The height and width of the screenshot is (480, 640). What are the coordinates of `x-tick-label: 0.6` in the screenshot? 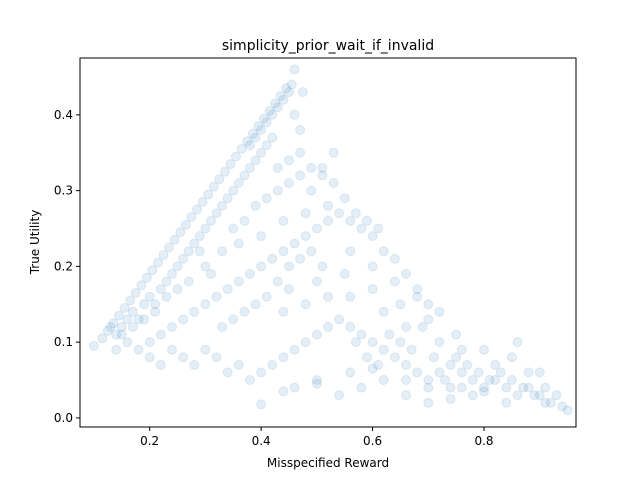 It's located at (372, 441).